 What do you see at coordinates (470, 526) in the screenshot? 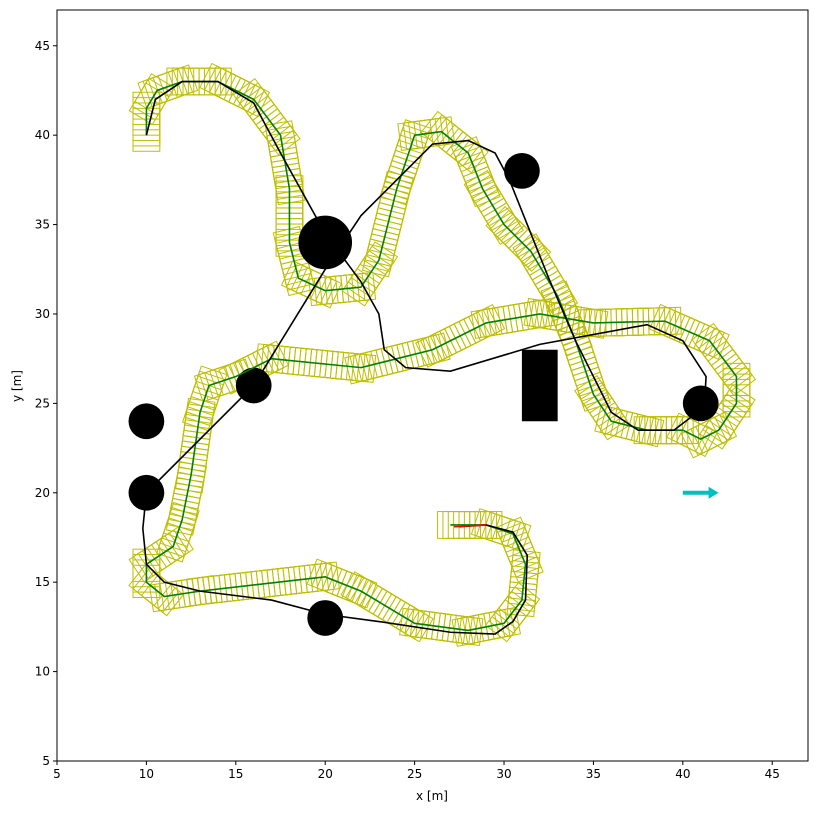
I see `path-line` at bounding box center [470, 526].